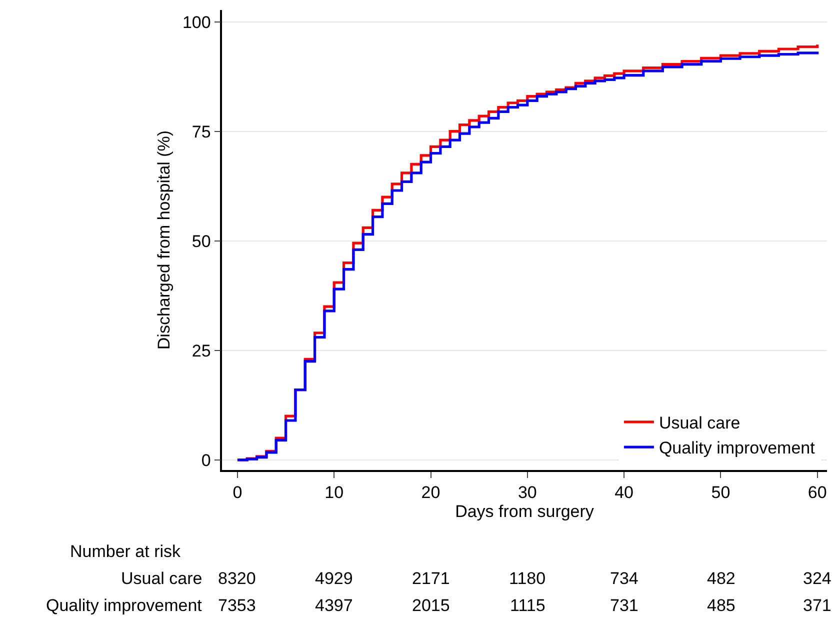 Image resolution: width=836 pixels, height=619 pixels. What do you see at coordinates (721, 605) in the screenshot?
I see `text: 485` at bounding box center [721, 605].